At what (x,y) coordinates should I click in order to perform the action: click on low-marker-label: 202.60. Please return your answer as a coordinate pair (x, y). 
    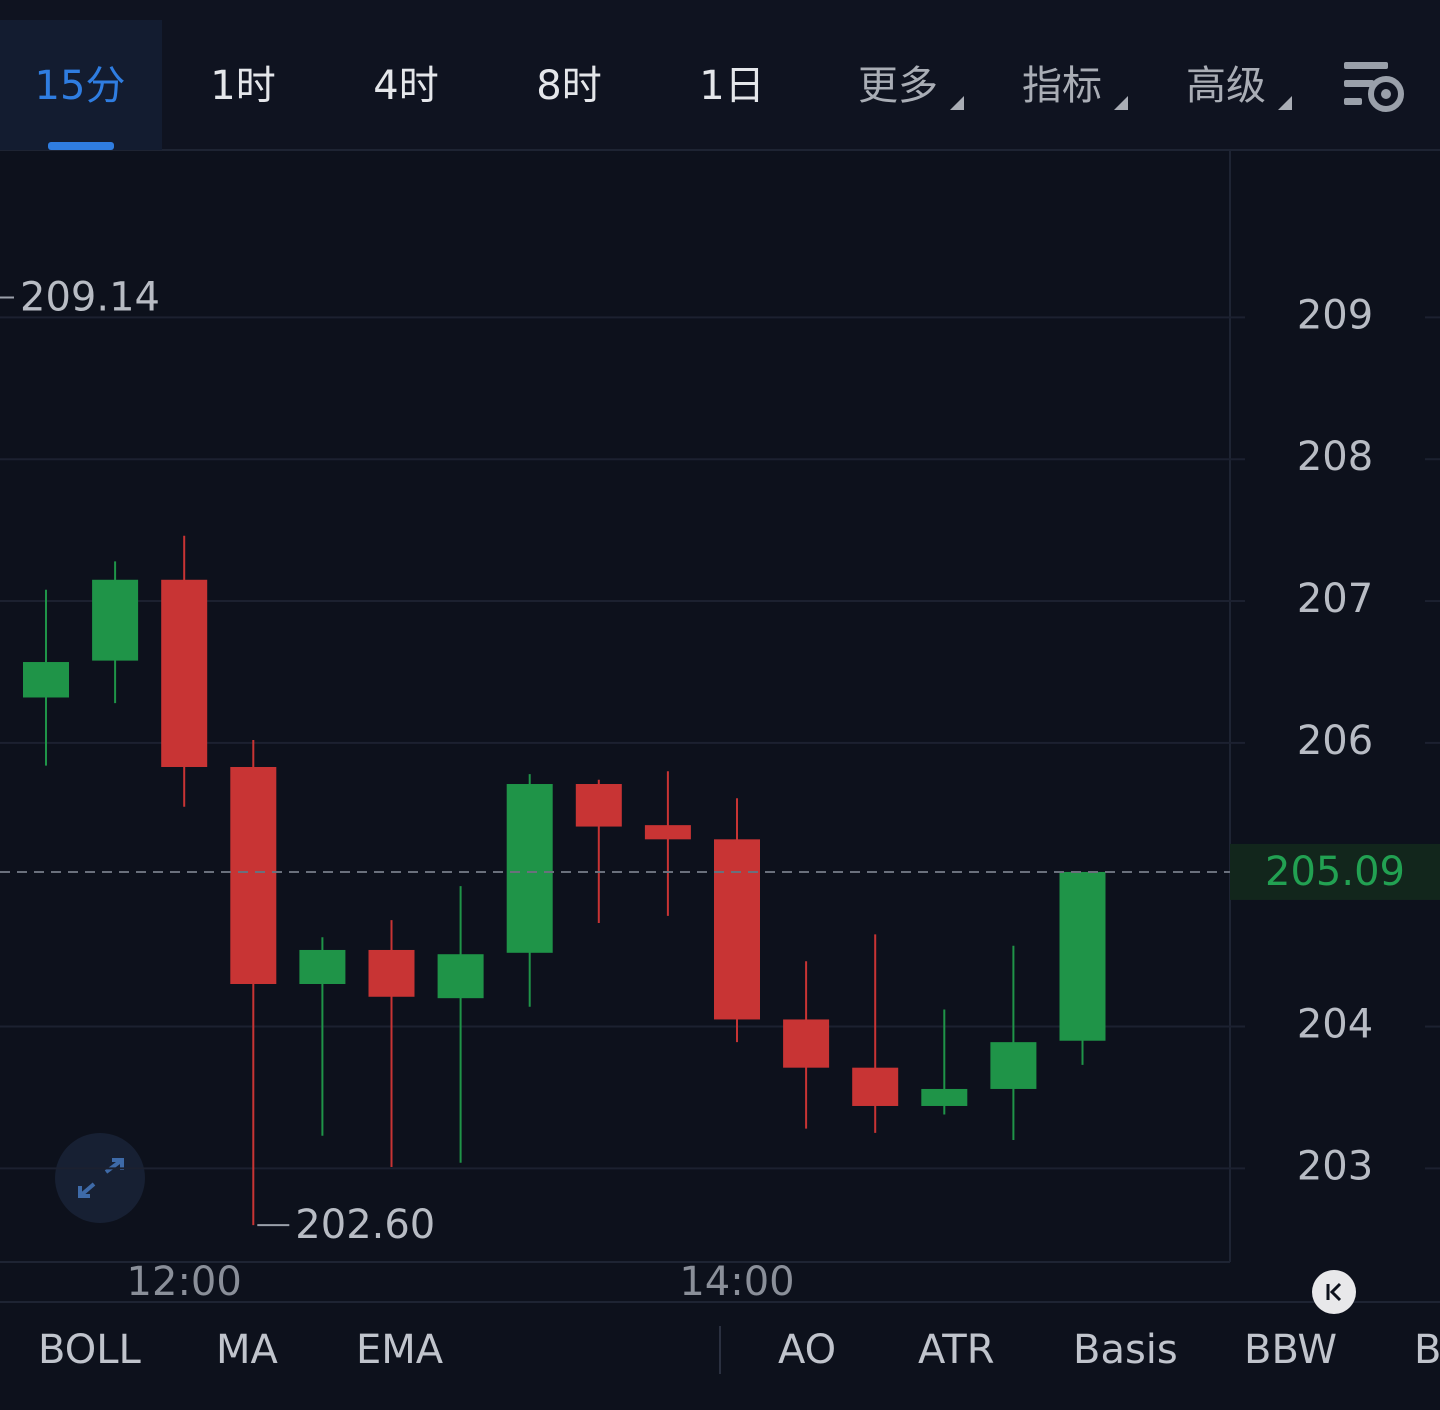
    Looking at the image, I should click on (365, 1225).